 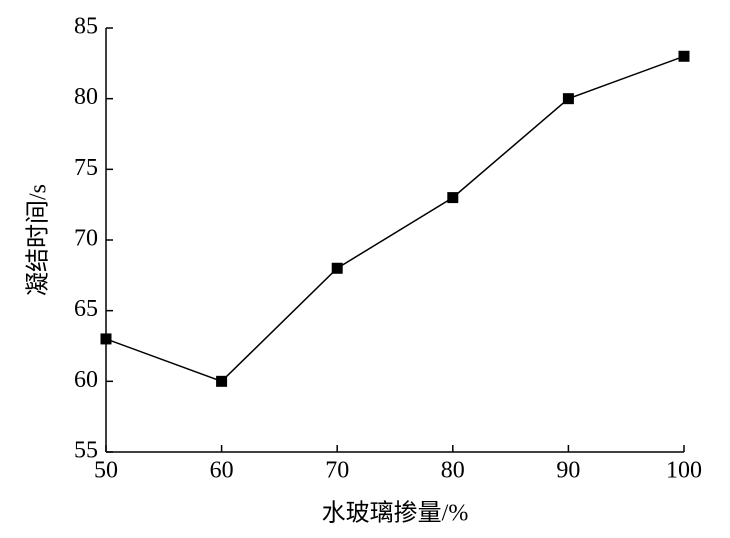 What do you see at coordinates (86, 97) in the screenshot?
I see `y-tick-label: 80` at bounding box center [86, 97].